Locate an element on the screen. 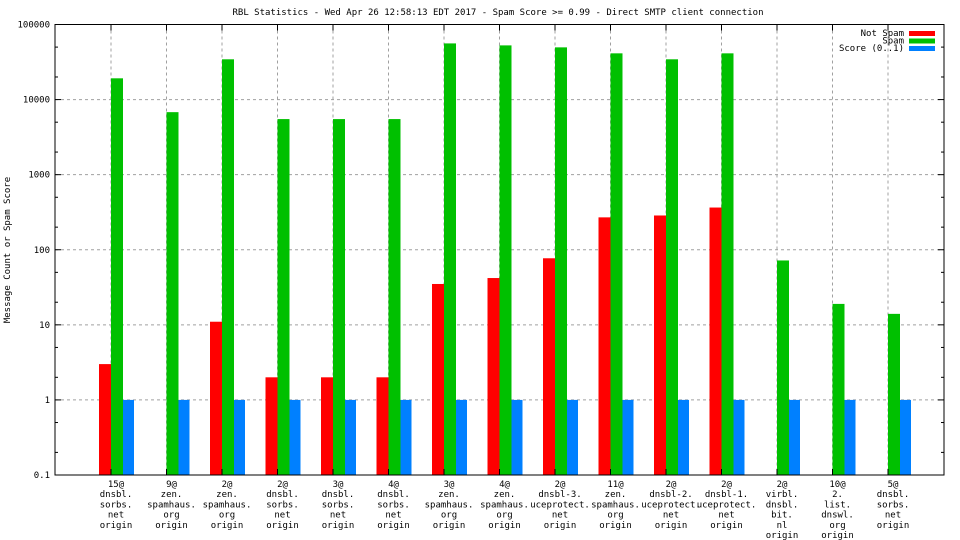 This screenshot has height=540, width=960. x-tick-label: 2@ zen. spamhaus. org origin is located at coordinates (227, 505).